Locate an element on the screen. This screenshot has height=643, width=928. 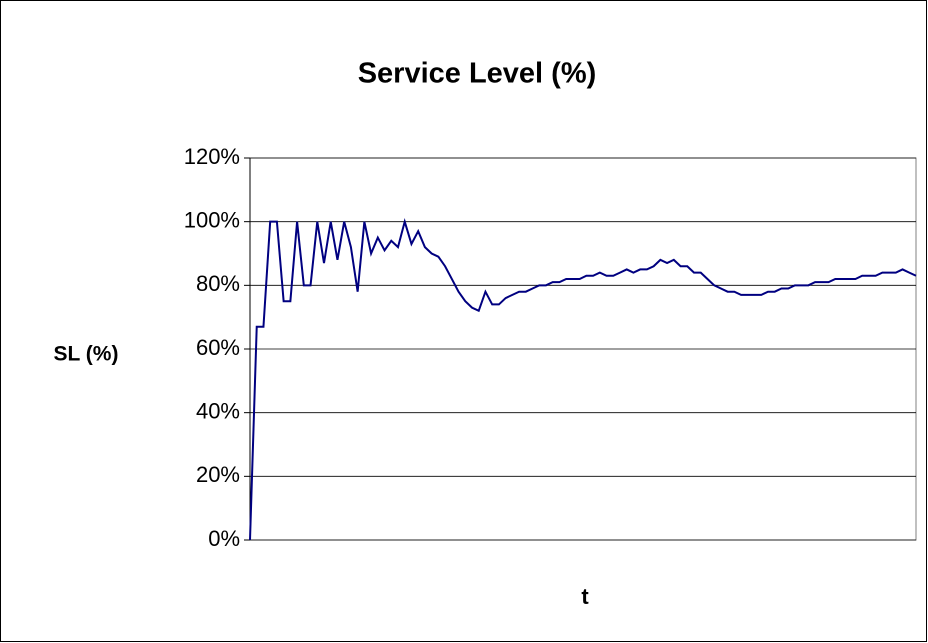
chart-title: Service Level (%) is located at coordinates (477, 74).